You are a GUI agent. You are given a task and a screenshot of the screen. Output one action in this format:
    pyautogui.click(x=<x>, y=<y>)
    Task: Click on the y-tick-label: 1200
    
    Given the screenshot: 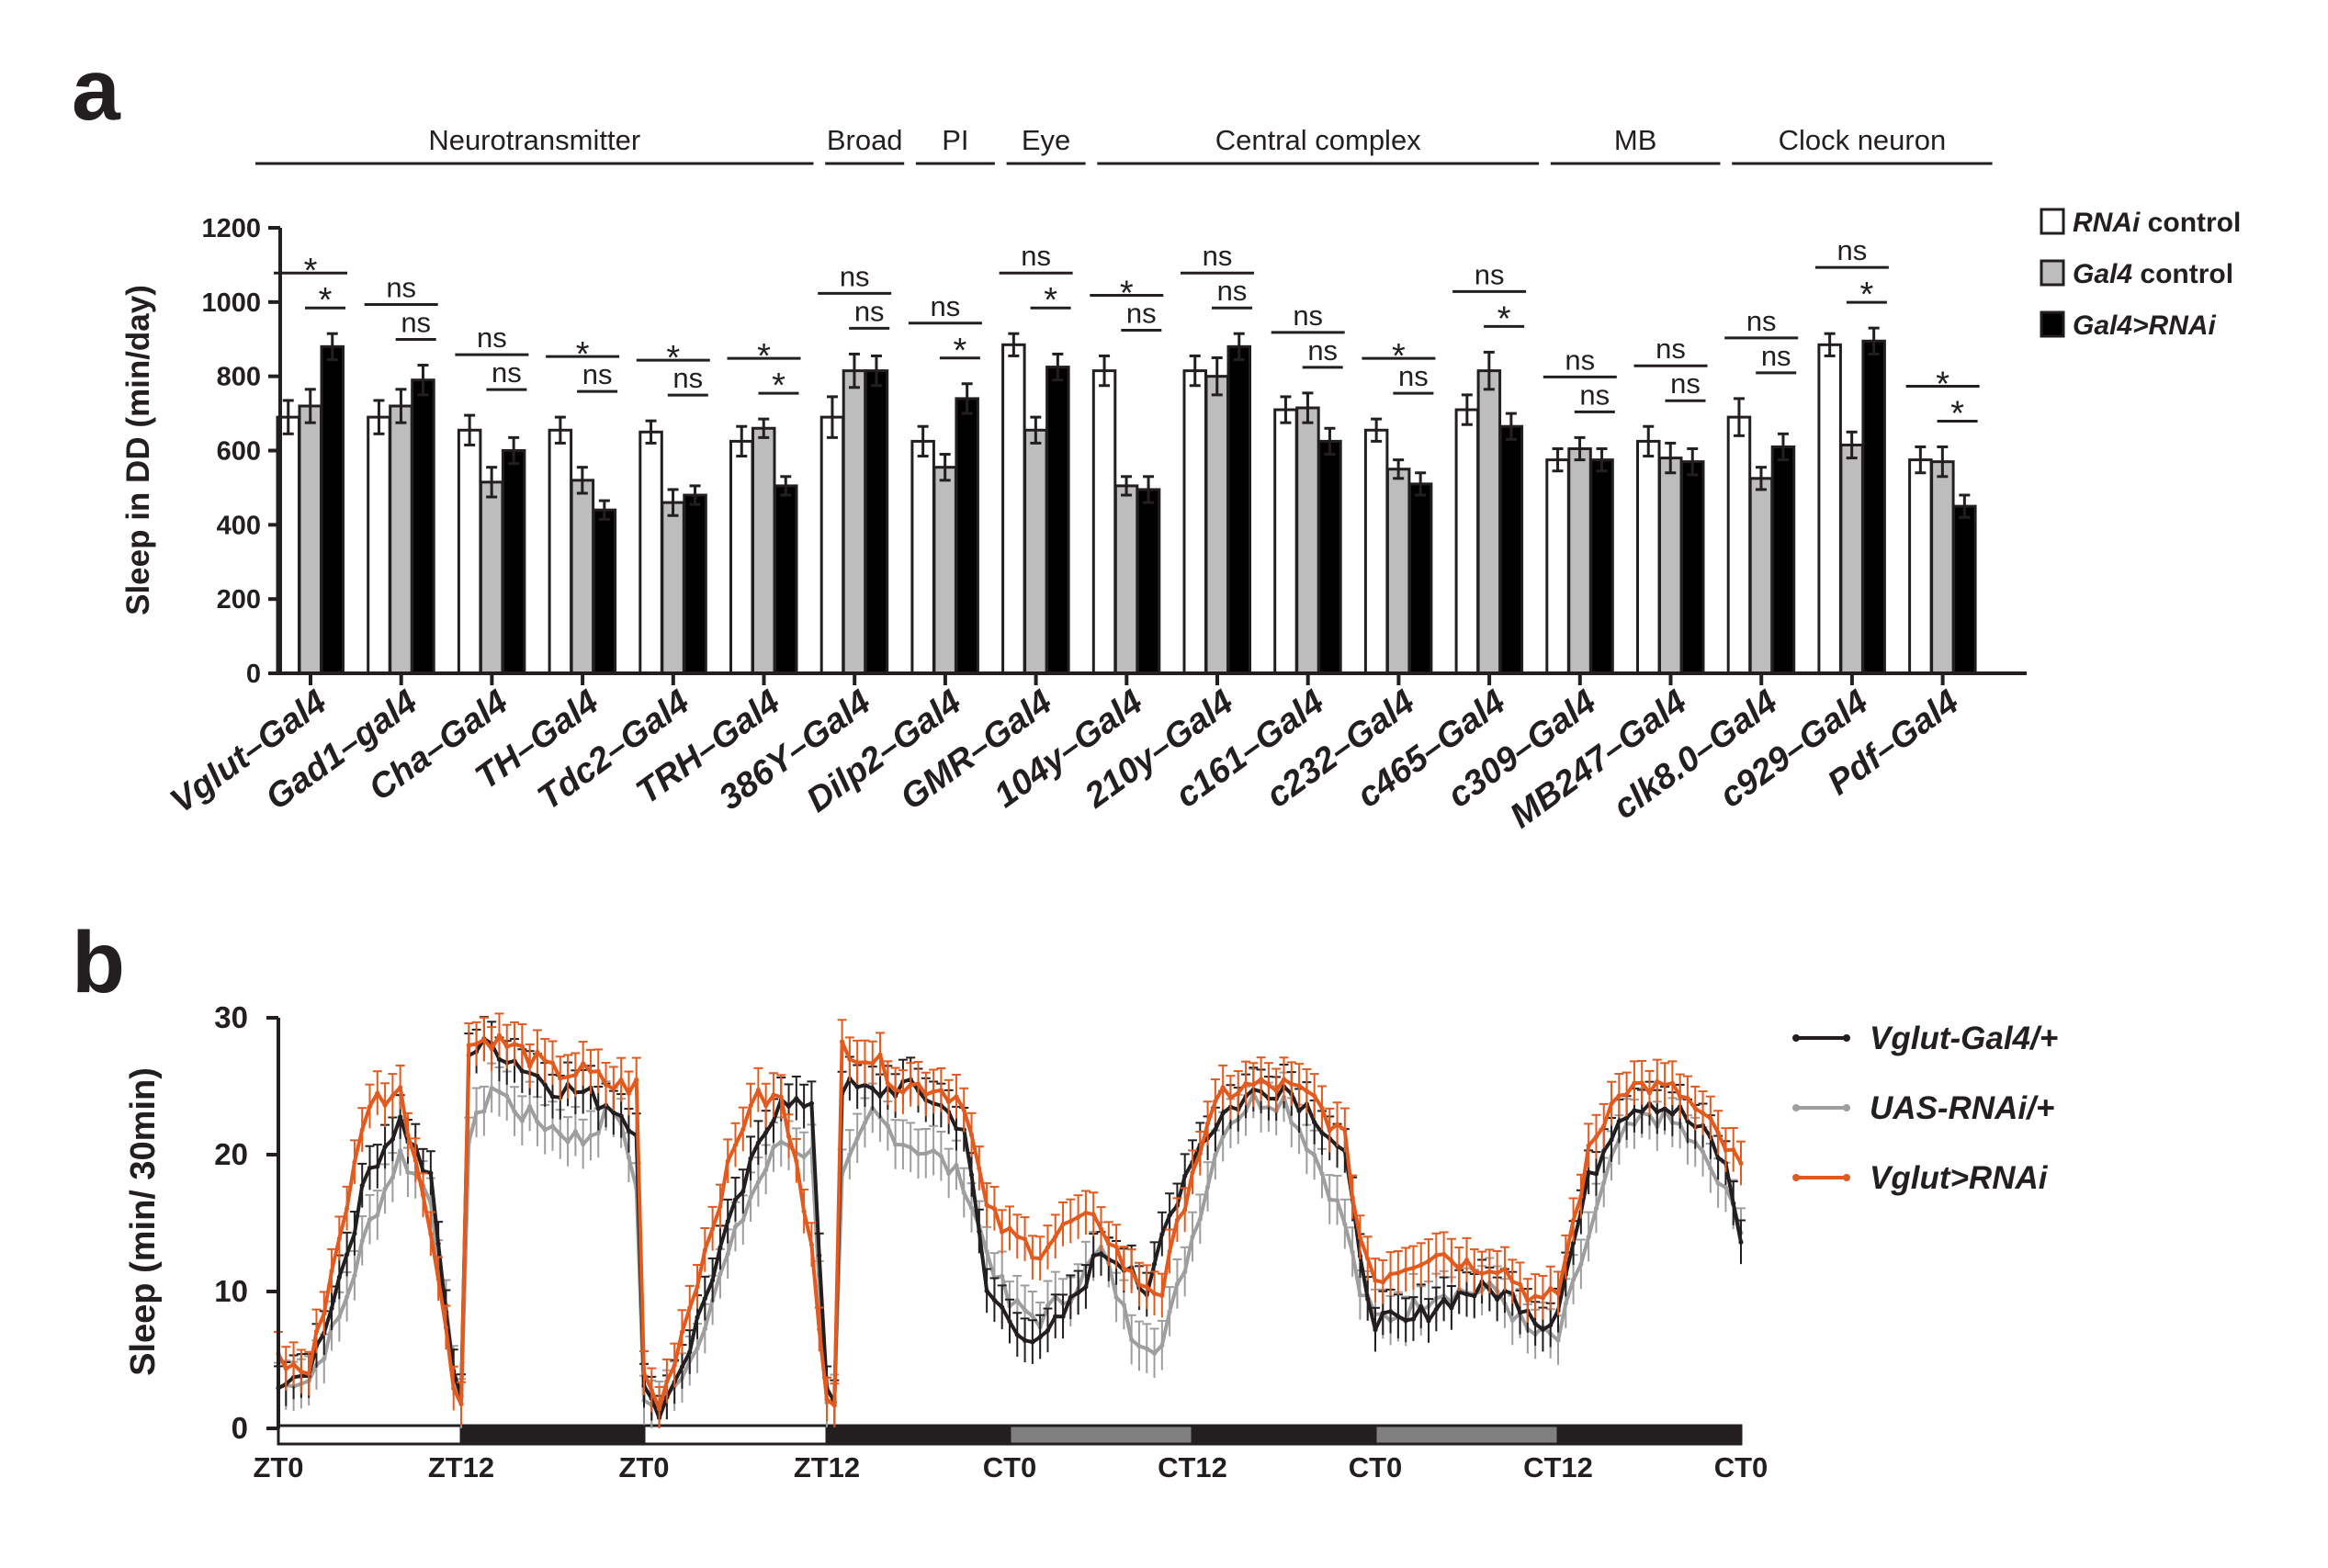 What is the action you would take?
    pyautogui.click(x=231, y=229)
    